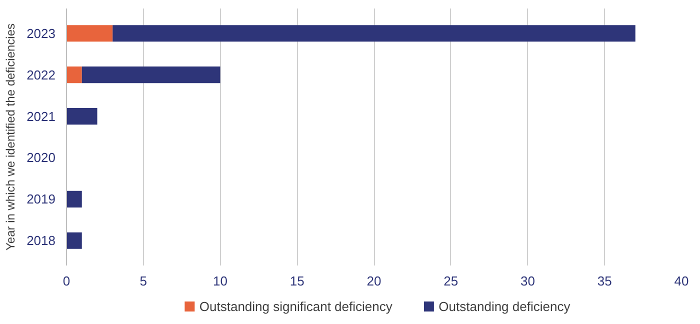  Describe the element at coordinates (41, 199) in the screenshot. I see `y-tick-label: 2019` at that location.